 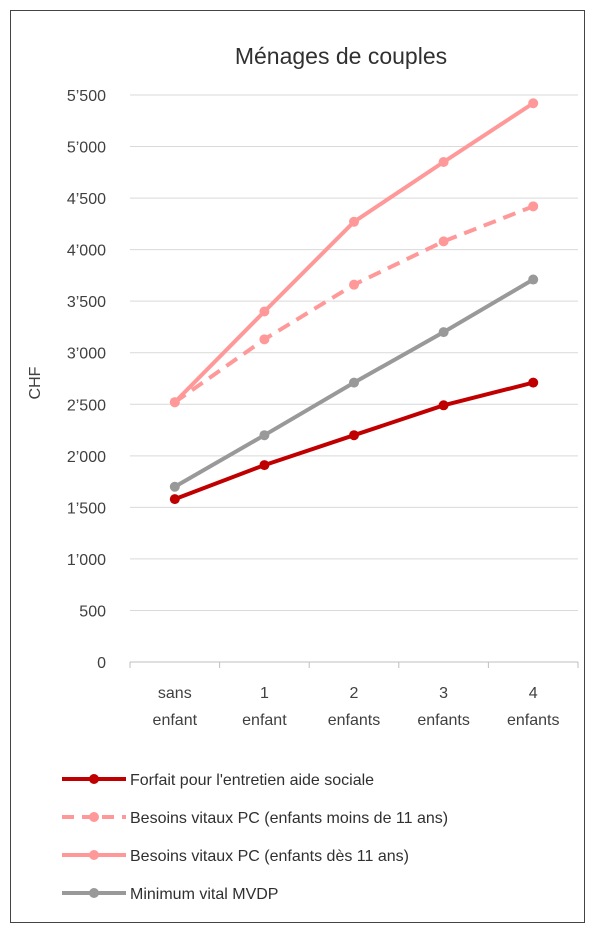 I want to click on x-tick-label: 2, so click(x=354, y=693).